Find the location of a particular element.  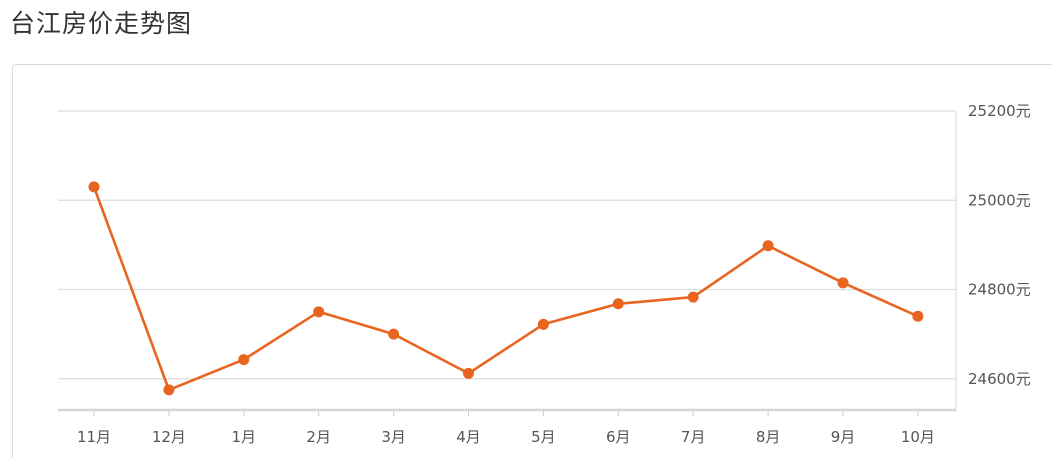

page-title: 台江房价走势图 is located at coordinates (101, 23).